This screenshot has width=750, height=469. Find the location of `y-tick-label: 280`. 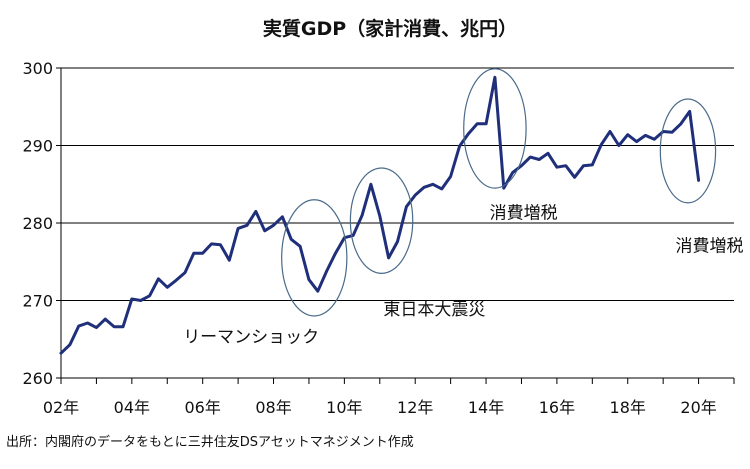

y-tick-label: 280 is located at coordinates (37, 223).